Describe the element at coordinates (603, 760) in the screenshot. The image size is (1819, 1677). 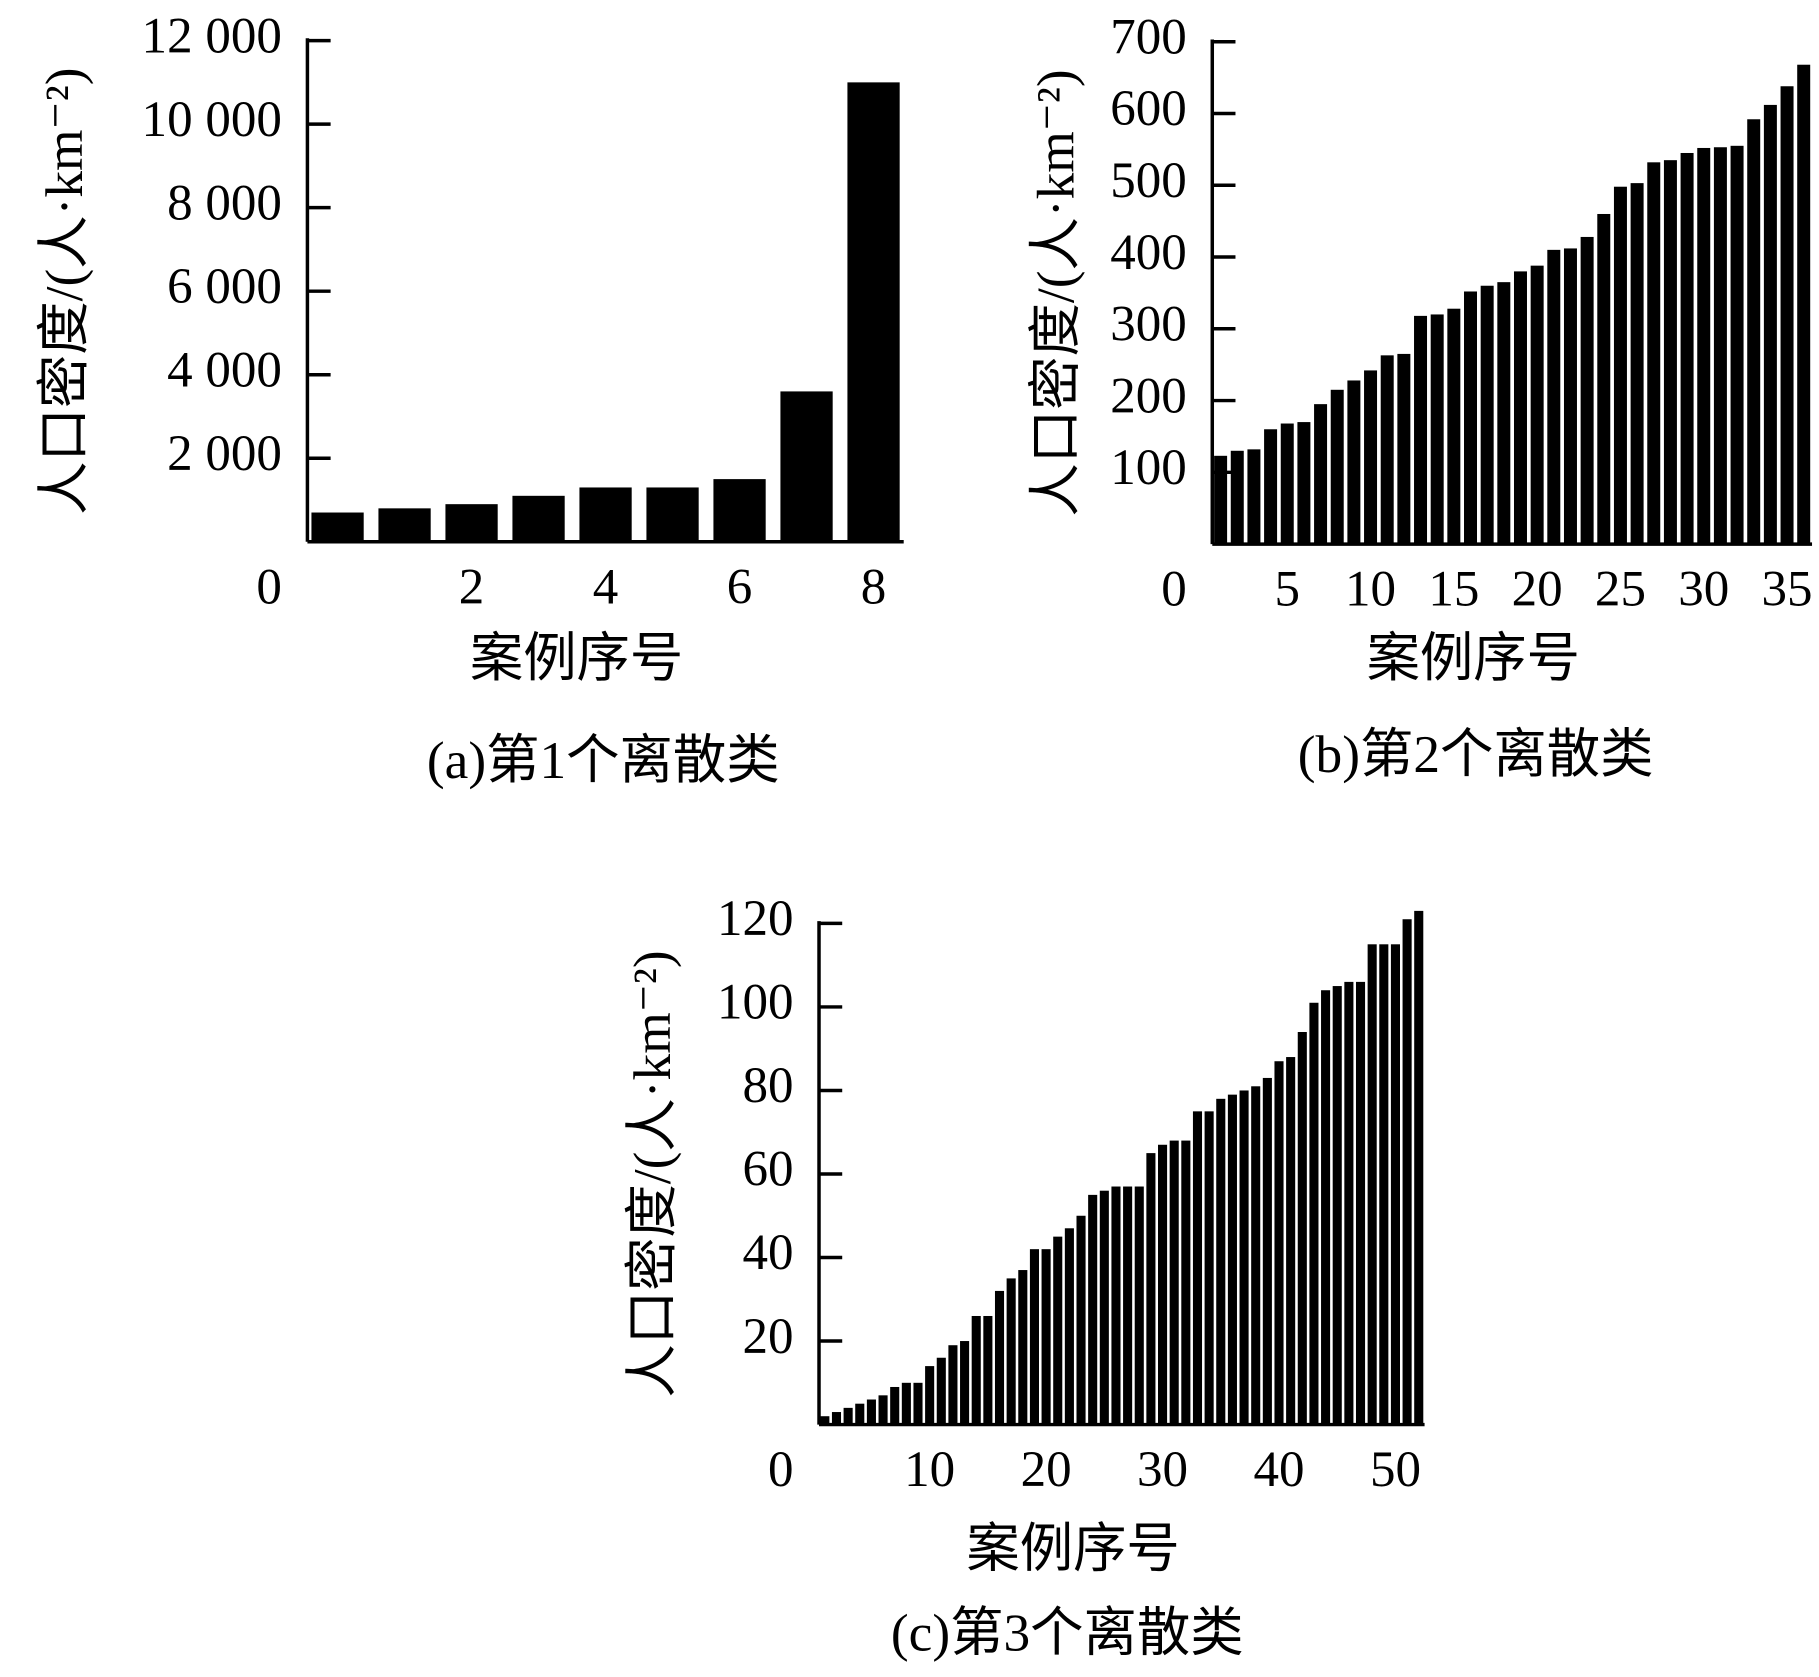
I see `subplot-caption: (a)第1个离散类` at that location.